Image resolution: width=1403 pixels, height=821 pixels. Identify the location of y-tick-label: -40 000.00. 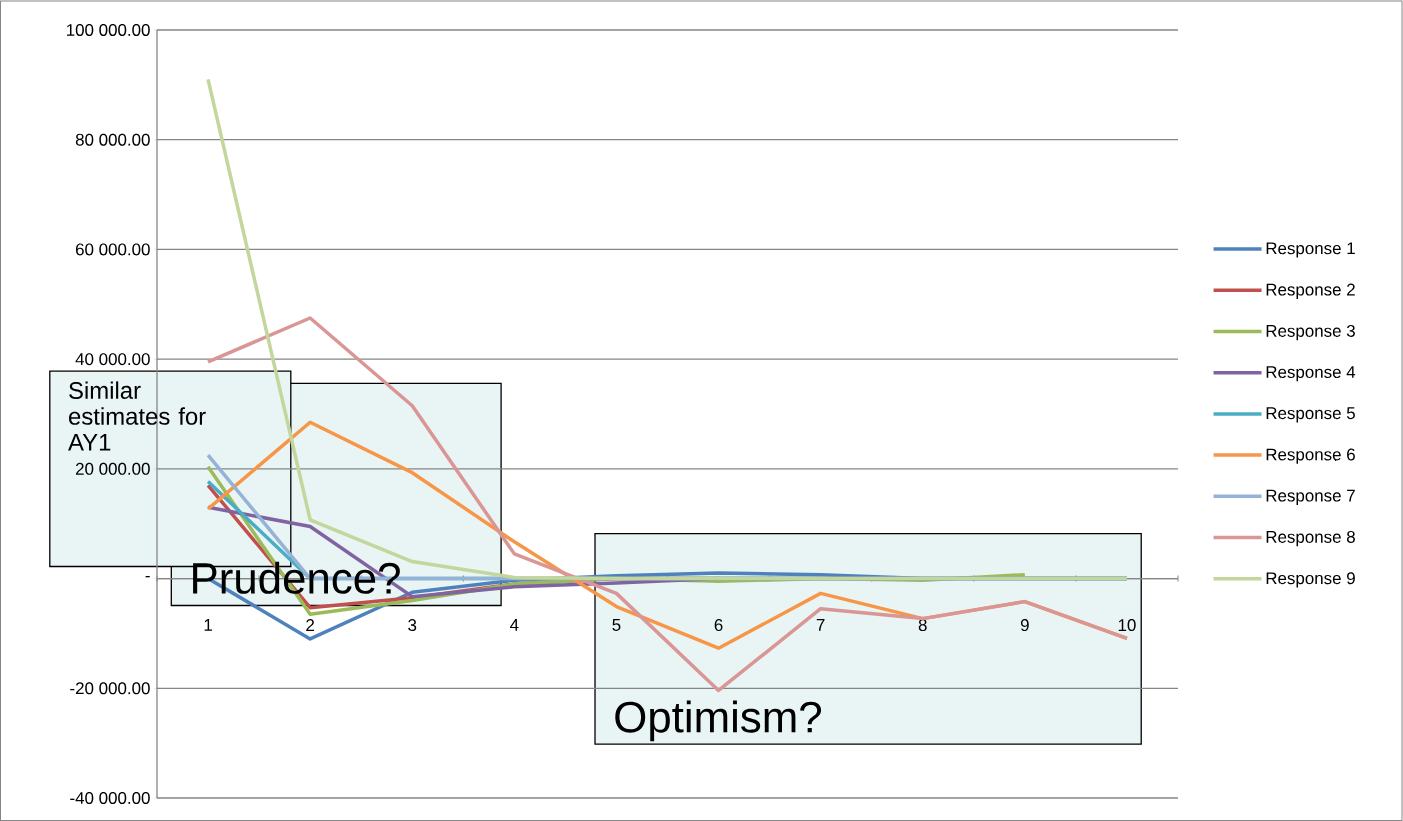
(110, 798).